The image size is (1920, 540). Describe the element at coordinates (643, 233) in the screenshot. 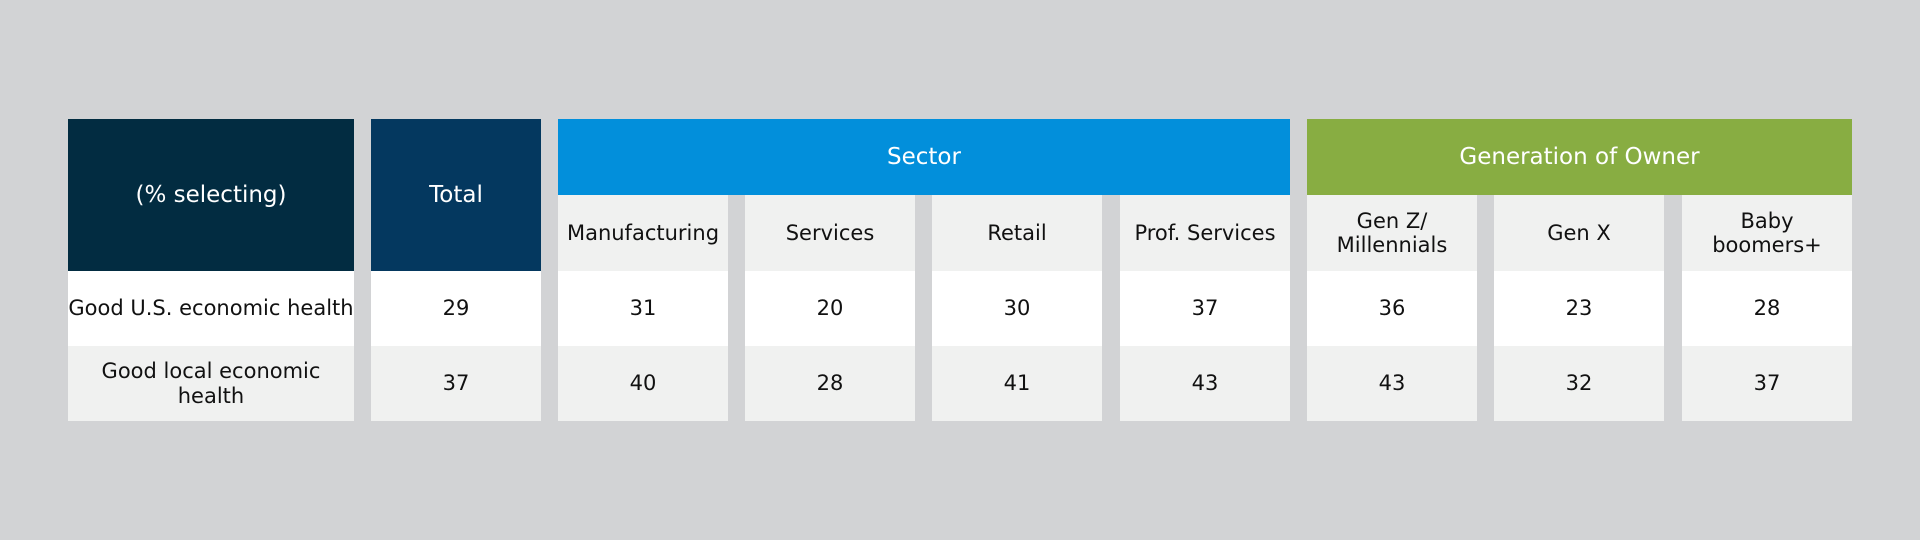

I see `column-header-manufacturing: Manufacturing` at that location.